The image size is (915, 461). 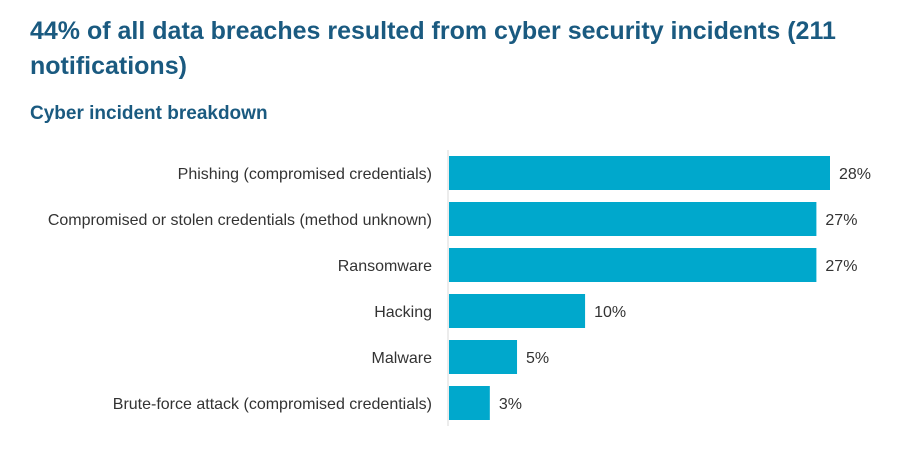 What do you see at coordinates (855, 174) in the screenshot?
I see `value-label: 28%` at bounding box center [855, 174].